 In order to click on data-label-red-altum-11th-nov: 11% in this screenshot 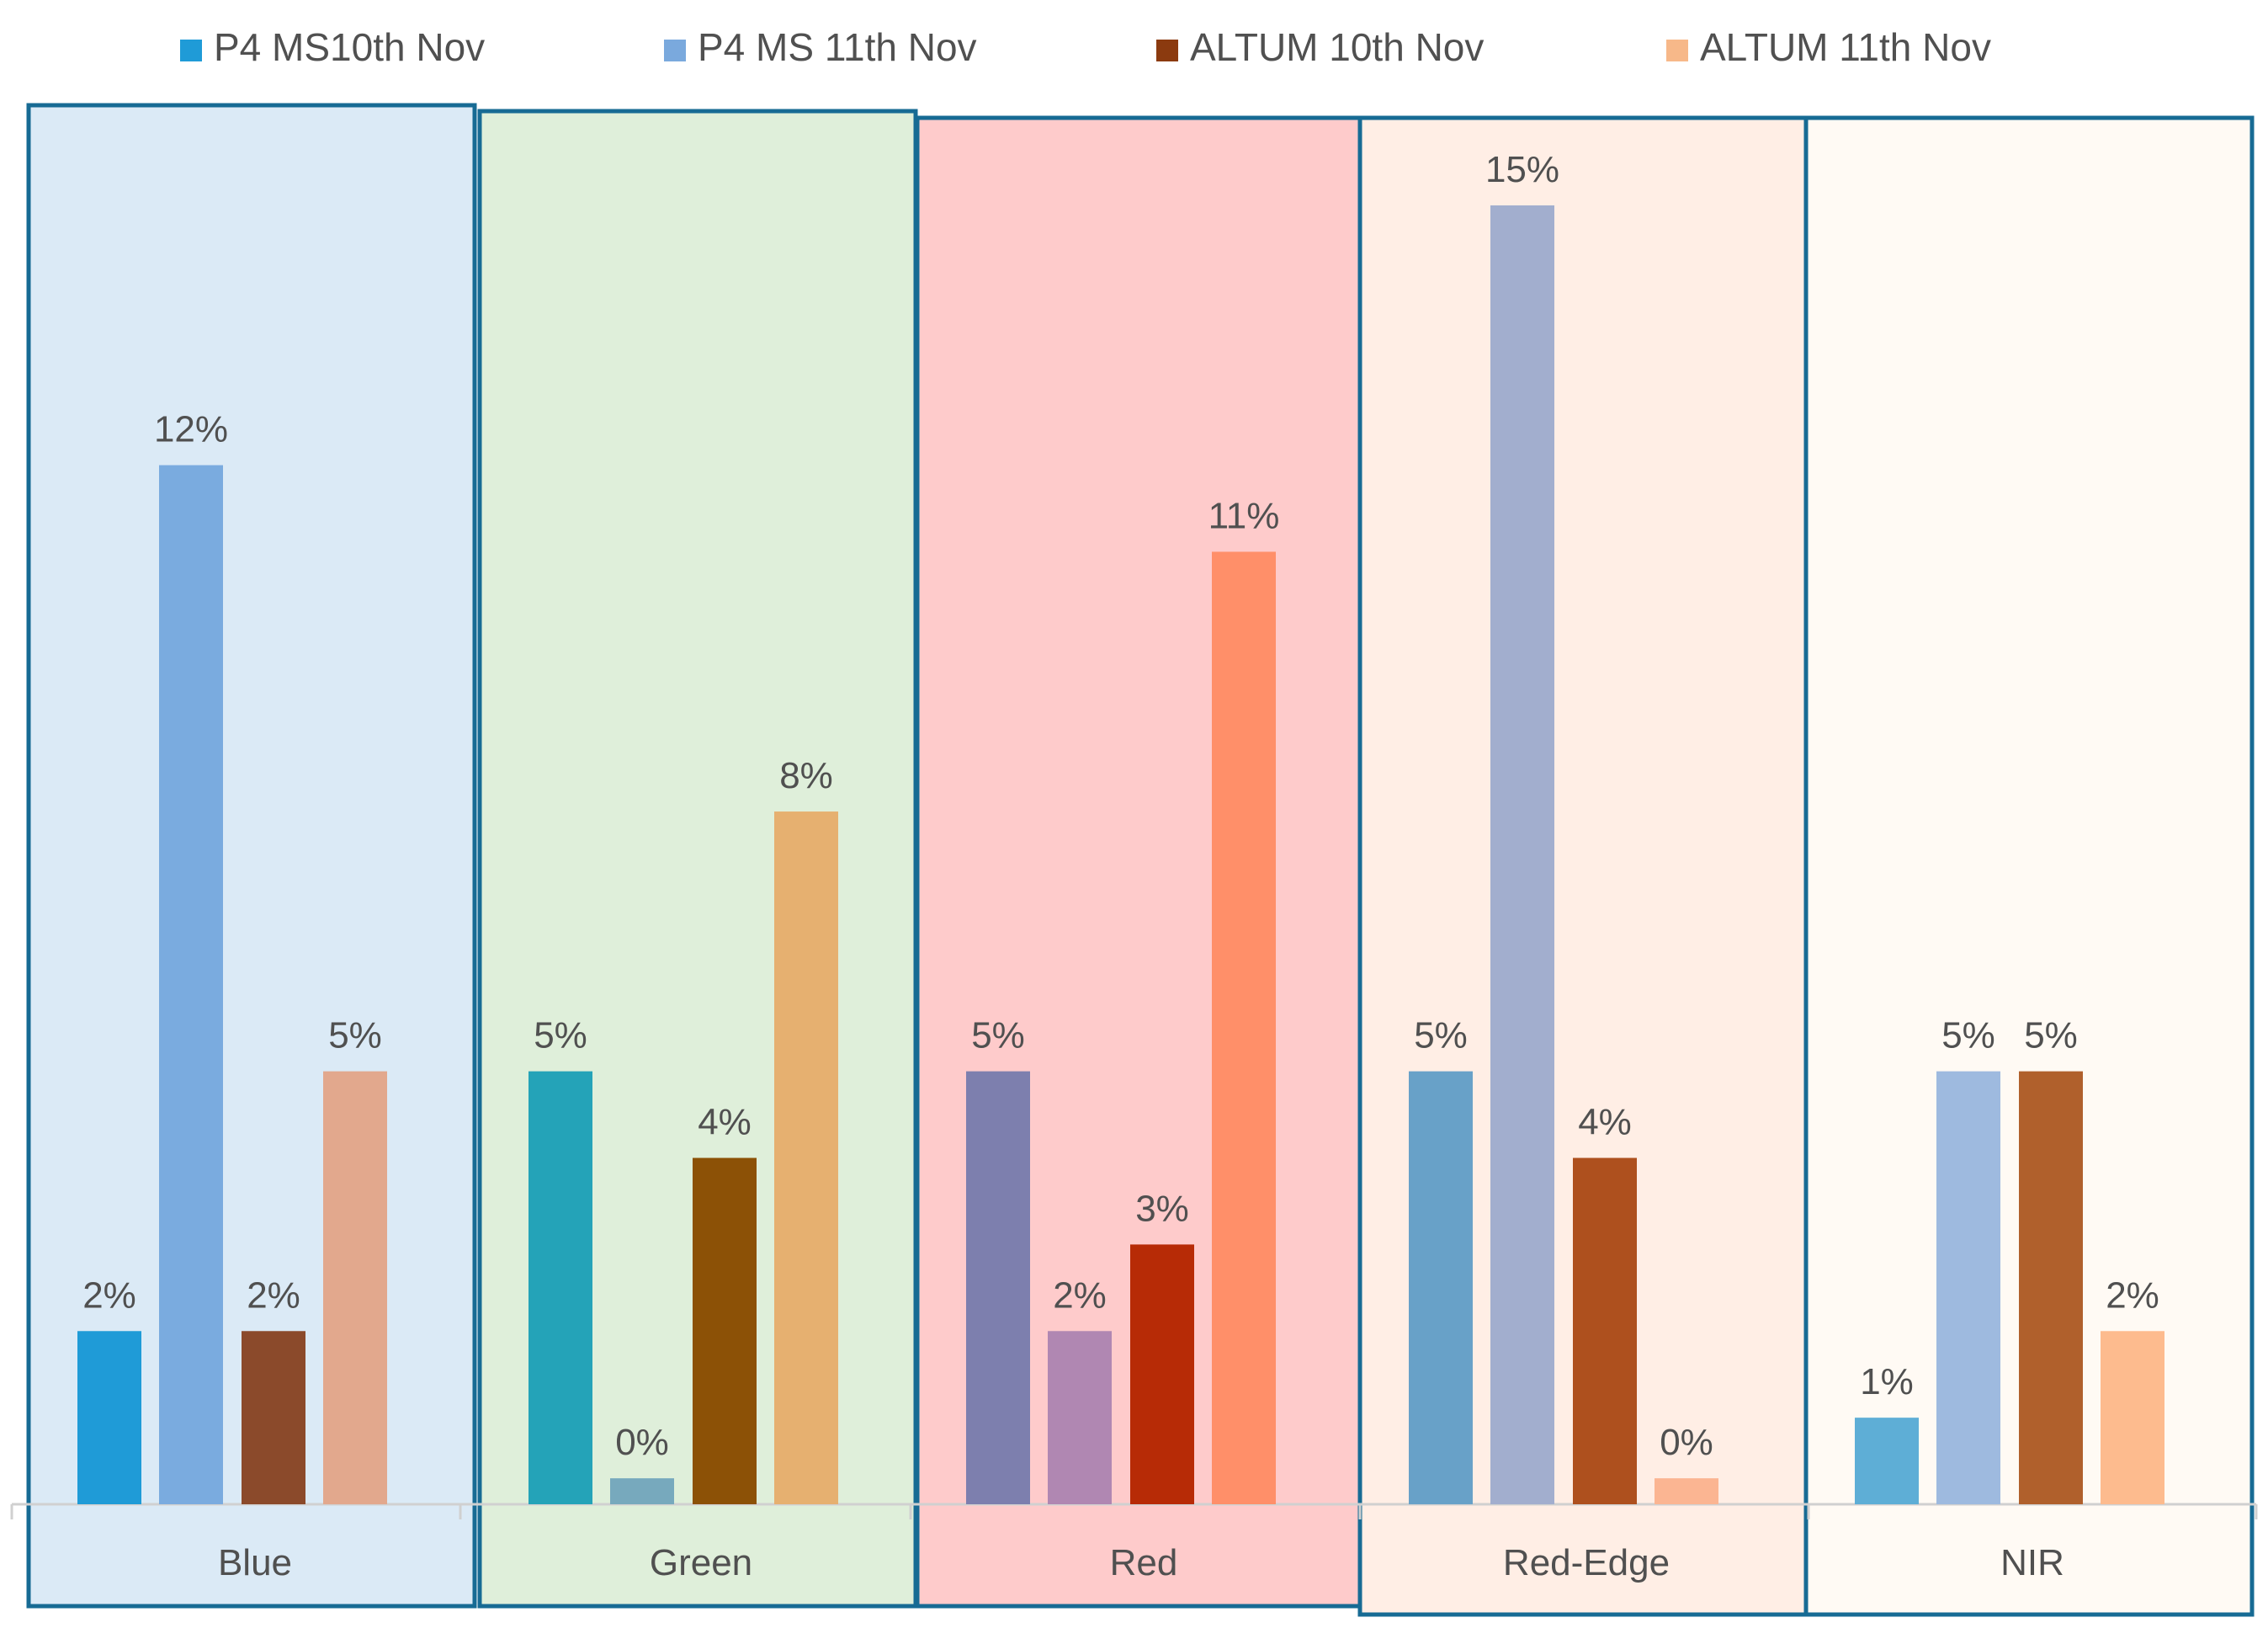, I will do `click(1244, 515)`.